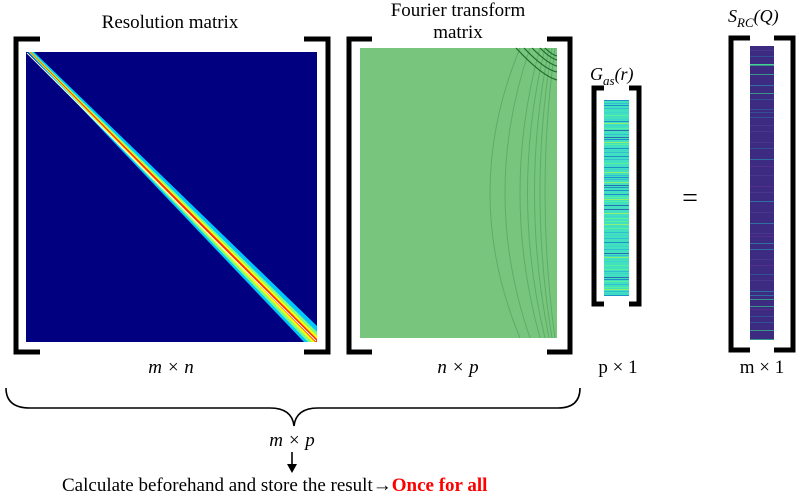 Image resolution: width=802 pixels, height=501 pixels. What do you see at coordinates (596, 74) in the screenshot?
I see `gas-label-base: G` at bounding box center [596, 74].